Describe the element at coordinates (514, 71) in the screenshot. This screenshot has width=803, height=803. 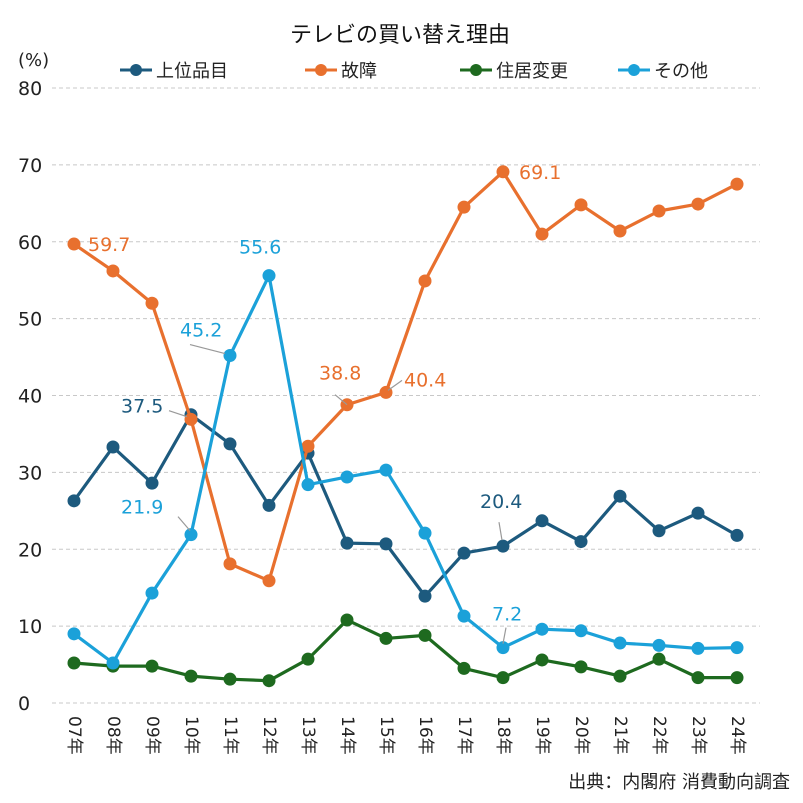
I see `legend-item: 住居変更` at that location.